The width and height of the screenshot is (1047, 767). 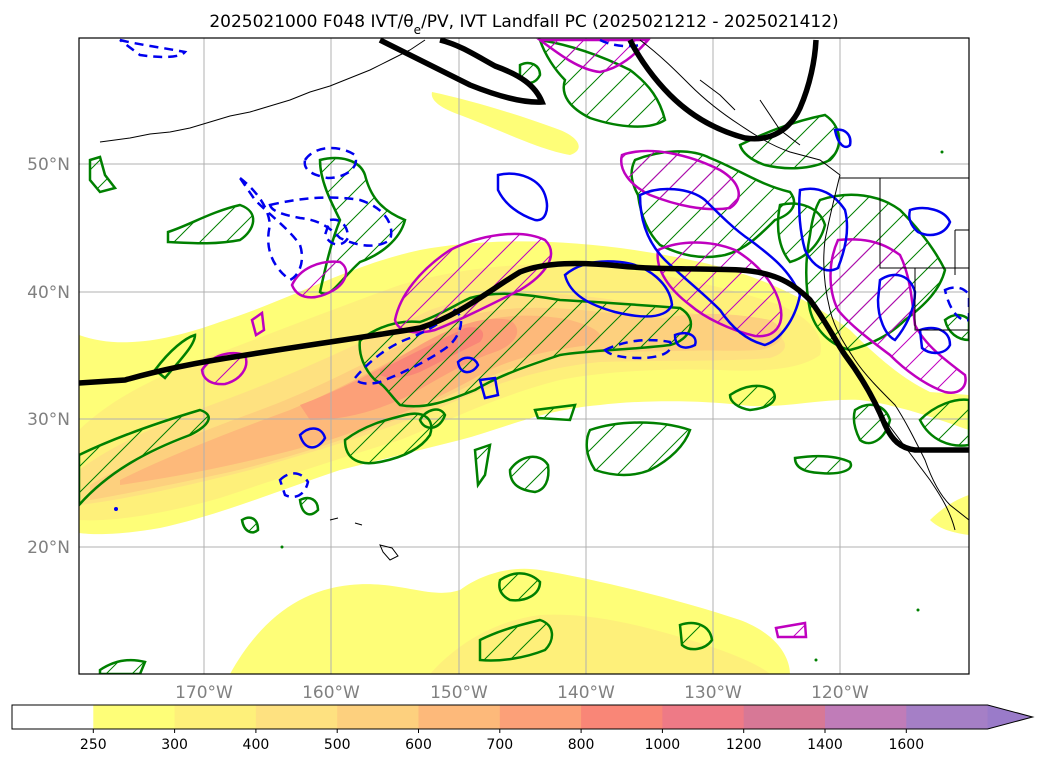 What do you see at coordinates (364, 539) in the screenshot?
I see `hawaii-islands` at bounding box center [364, 539].